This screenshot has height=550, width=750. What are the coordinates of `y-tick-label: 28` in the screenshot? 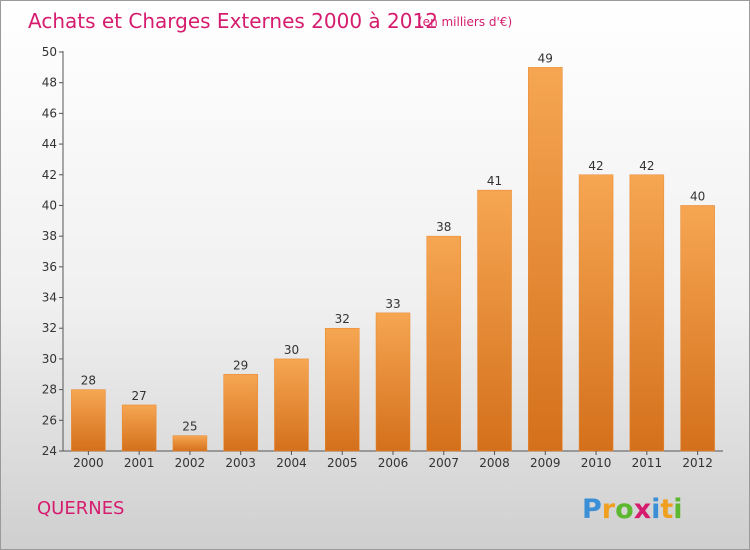 It's located at (49, 390).